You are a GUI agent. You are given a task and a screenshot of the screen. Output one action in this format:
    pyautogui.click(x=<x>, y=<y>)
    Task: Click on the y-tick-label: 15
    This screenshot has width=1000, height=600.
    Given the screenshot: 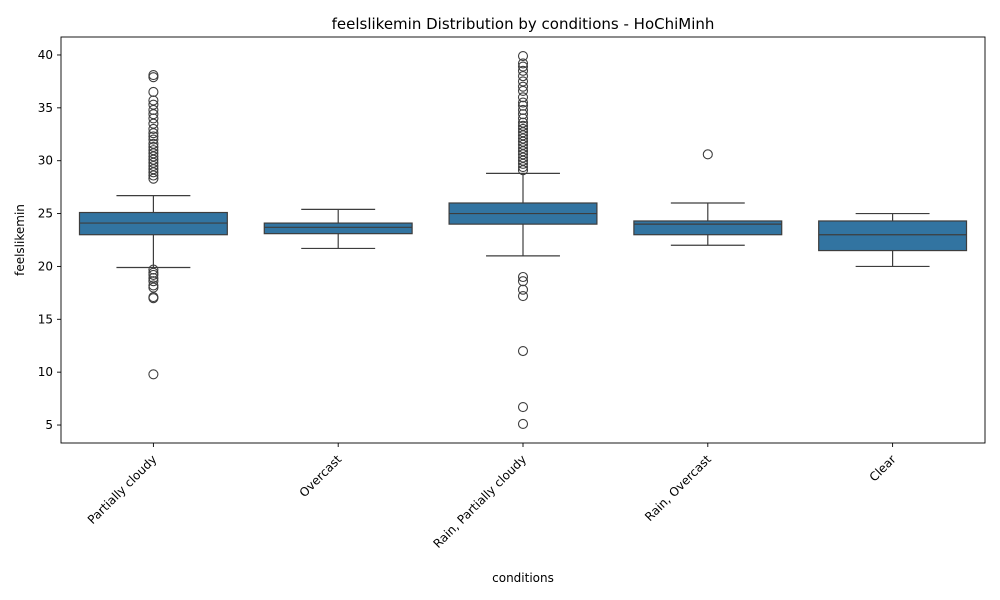 What is the action you would take?
    pyautogui.click(x=45, y=319)
    